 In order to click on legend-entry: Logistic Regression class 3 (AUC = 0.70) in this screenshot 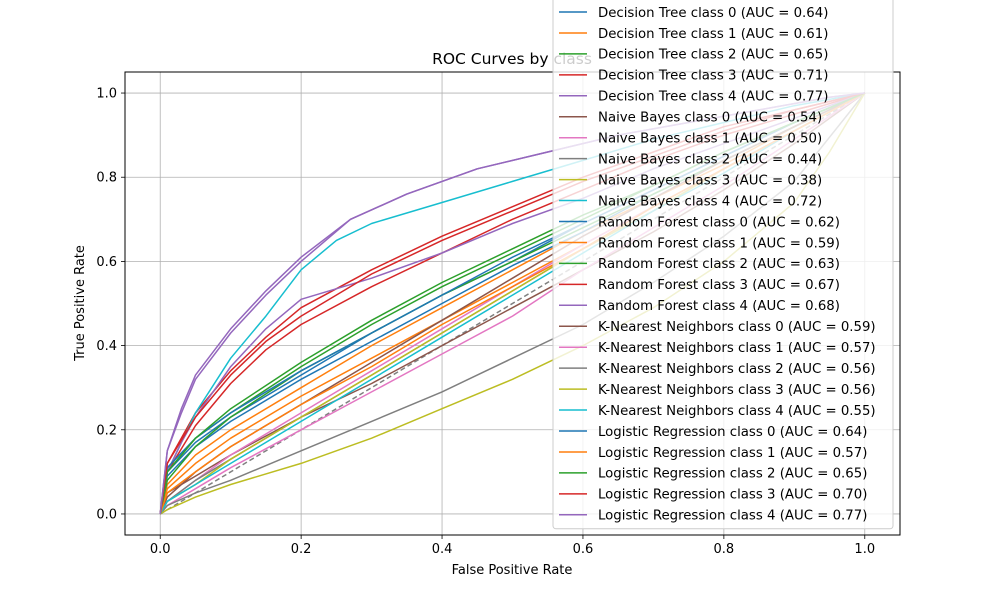, I will do `click(713, 495)`.